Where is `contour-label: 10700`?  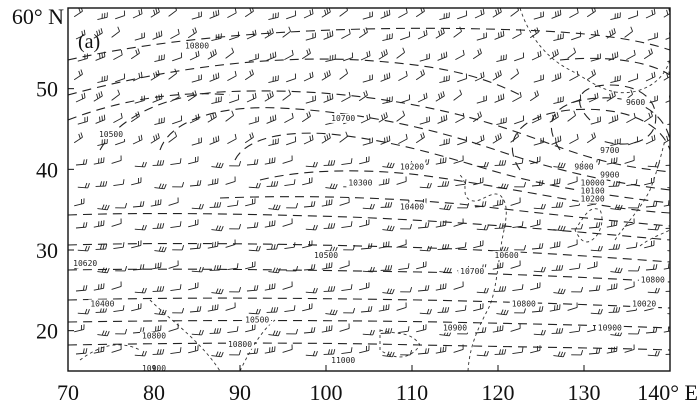 contour-label: 10700 is located at coordinates (472, 271).